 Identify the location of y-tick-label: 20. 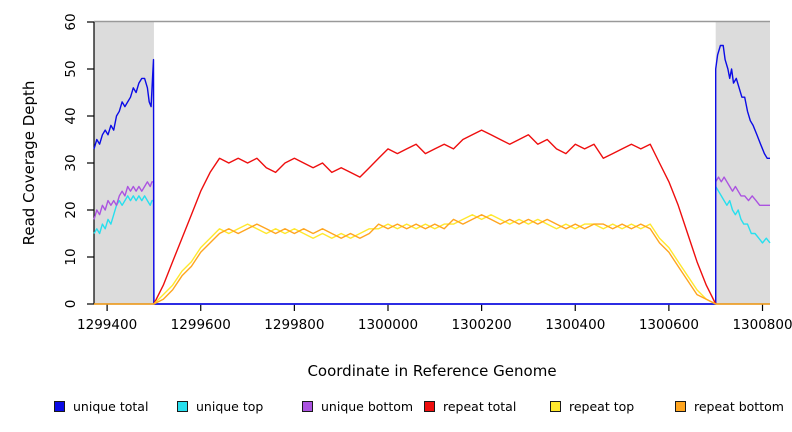
(71, 209).